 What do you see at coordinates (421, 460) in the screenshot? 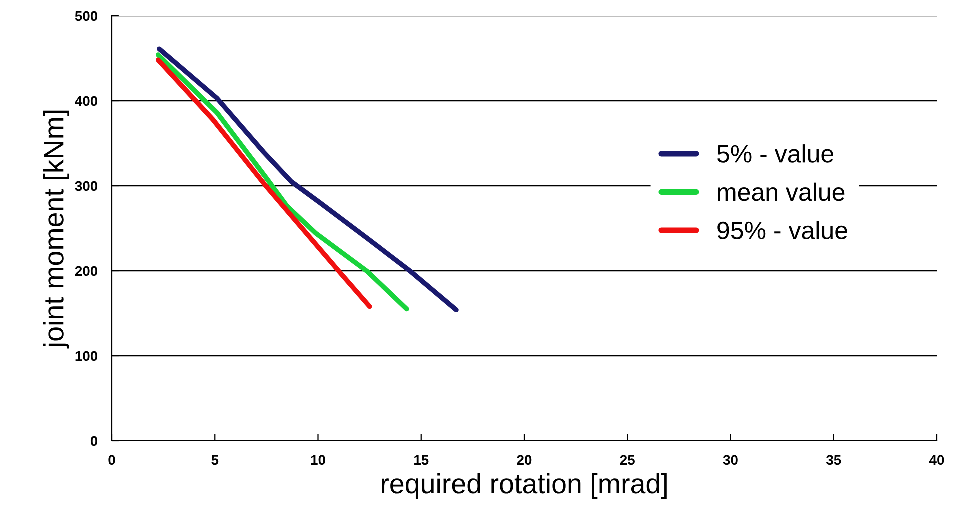
I see `x-tick-label: 15` at bounding box center [421, 460].